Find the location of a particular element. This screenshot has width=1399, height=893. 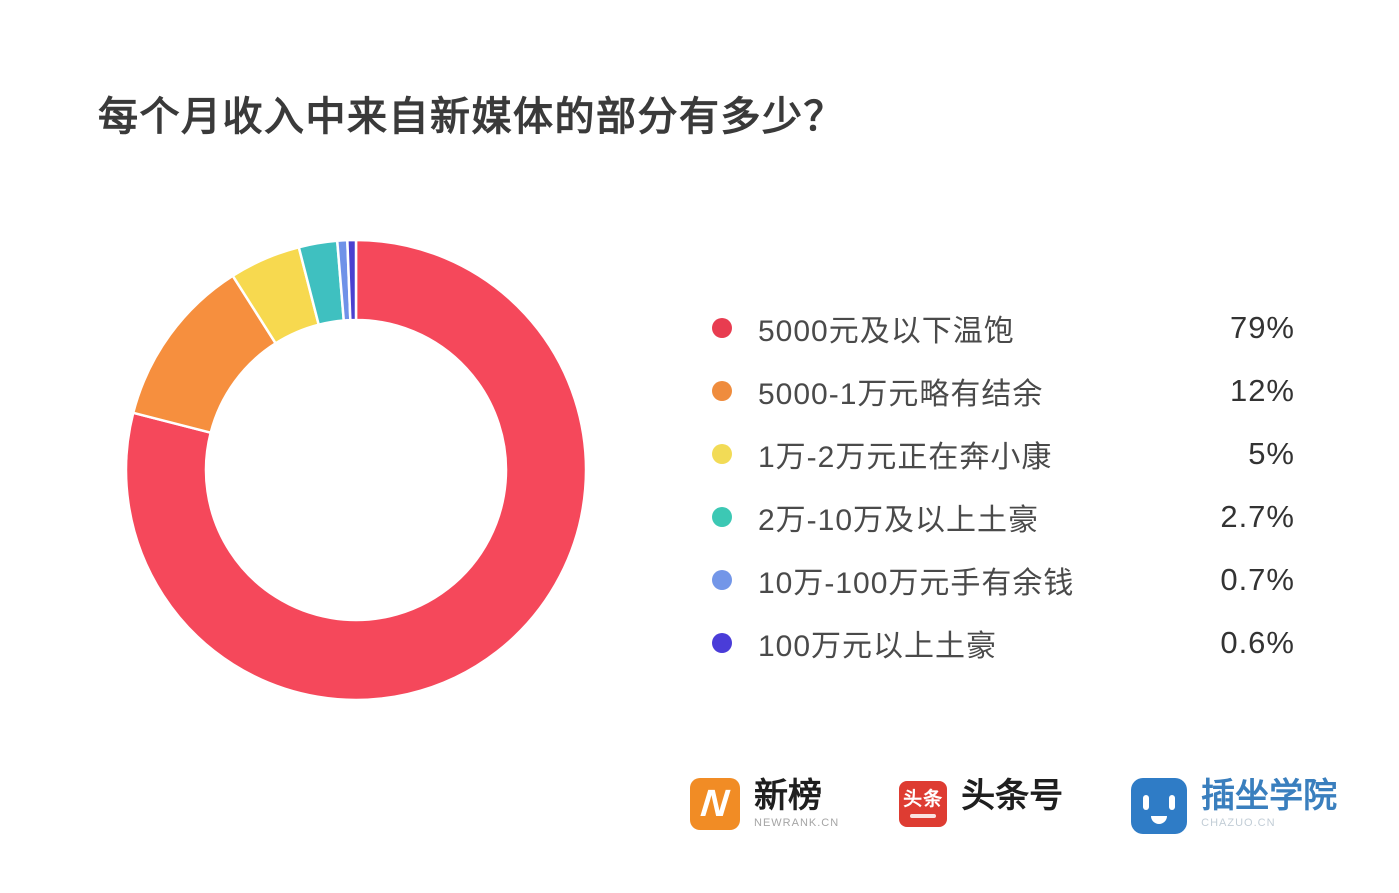

legend-item: 5000元及以下温饱 79% is located at coordinates (1003, 327).